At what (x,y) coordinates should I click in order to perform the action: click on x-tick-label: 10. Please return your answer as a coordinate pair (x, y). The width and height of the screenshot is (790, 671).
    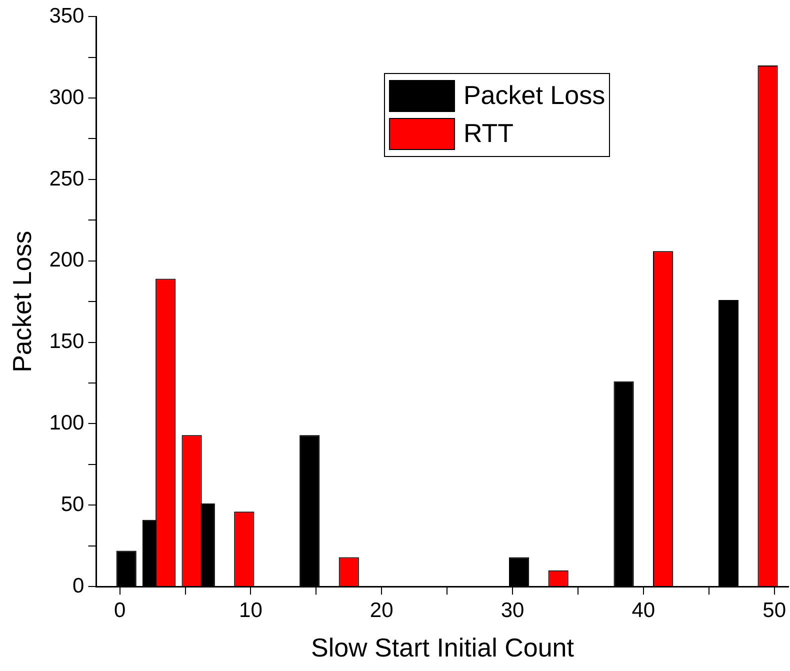
    Looking at the image, I should click on (250, 610).